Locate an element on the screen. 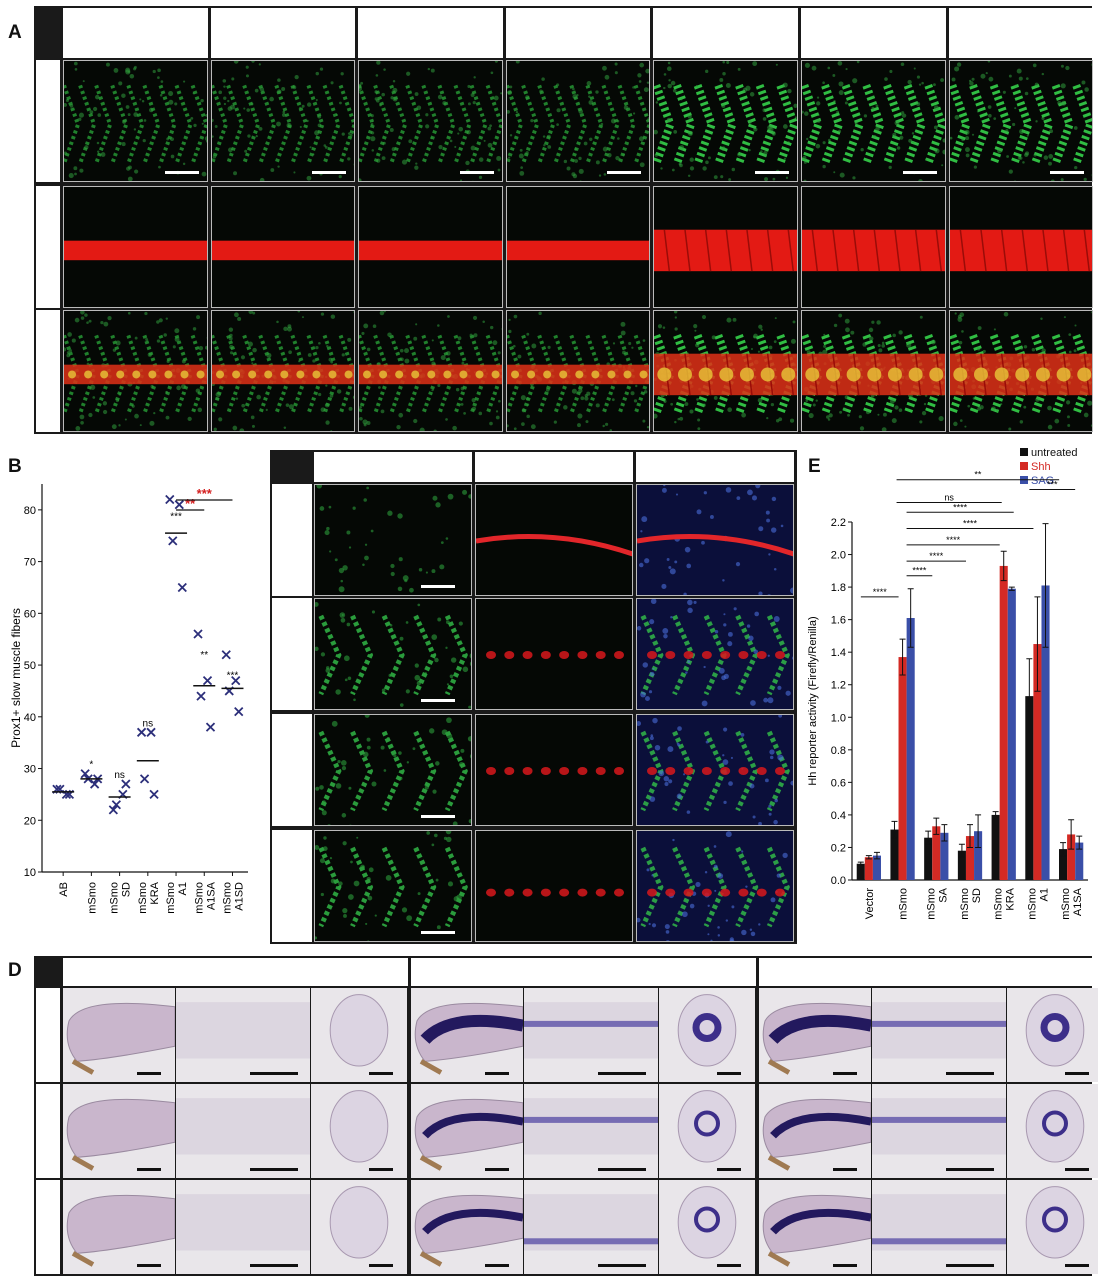 The width and height of the screenshot is (1098, 1280). comparison-label: ** is located at coordinates (978, 475).